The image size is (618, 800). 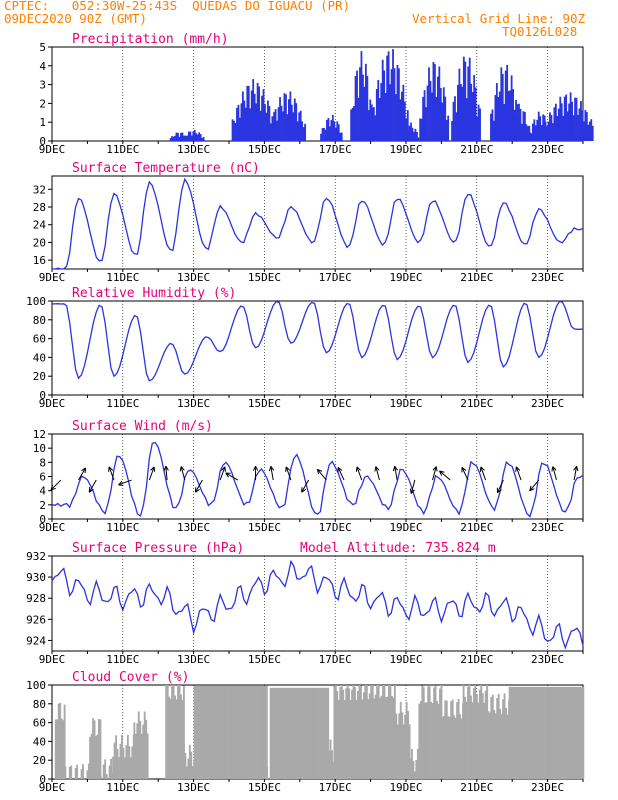 I want to click on x-tick-label: 23DEC, so click(x=547, y=277).